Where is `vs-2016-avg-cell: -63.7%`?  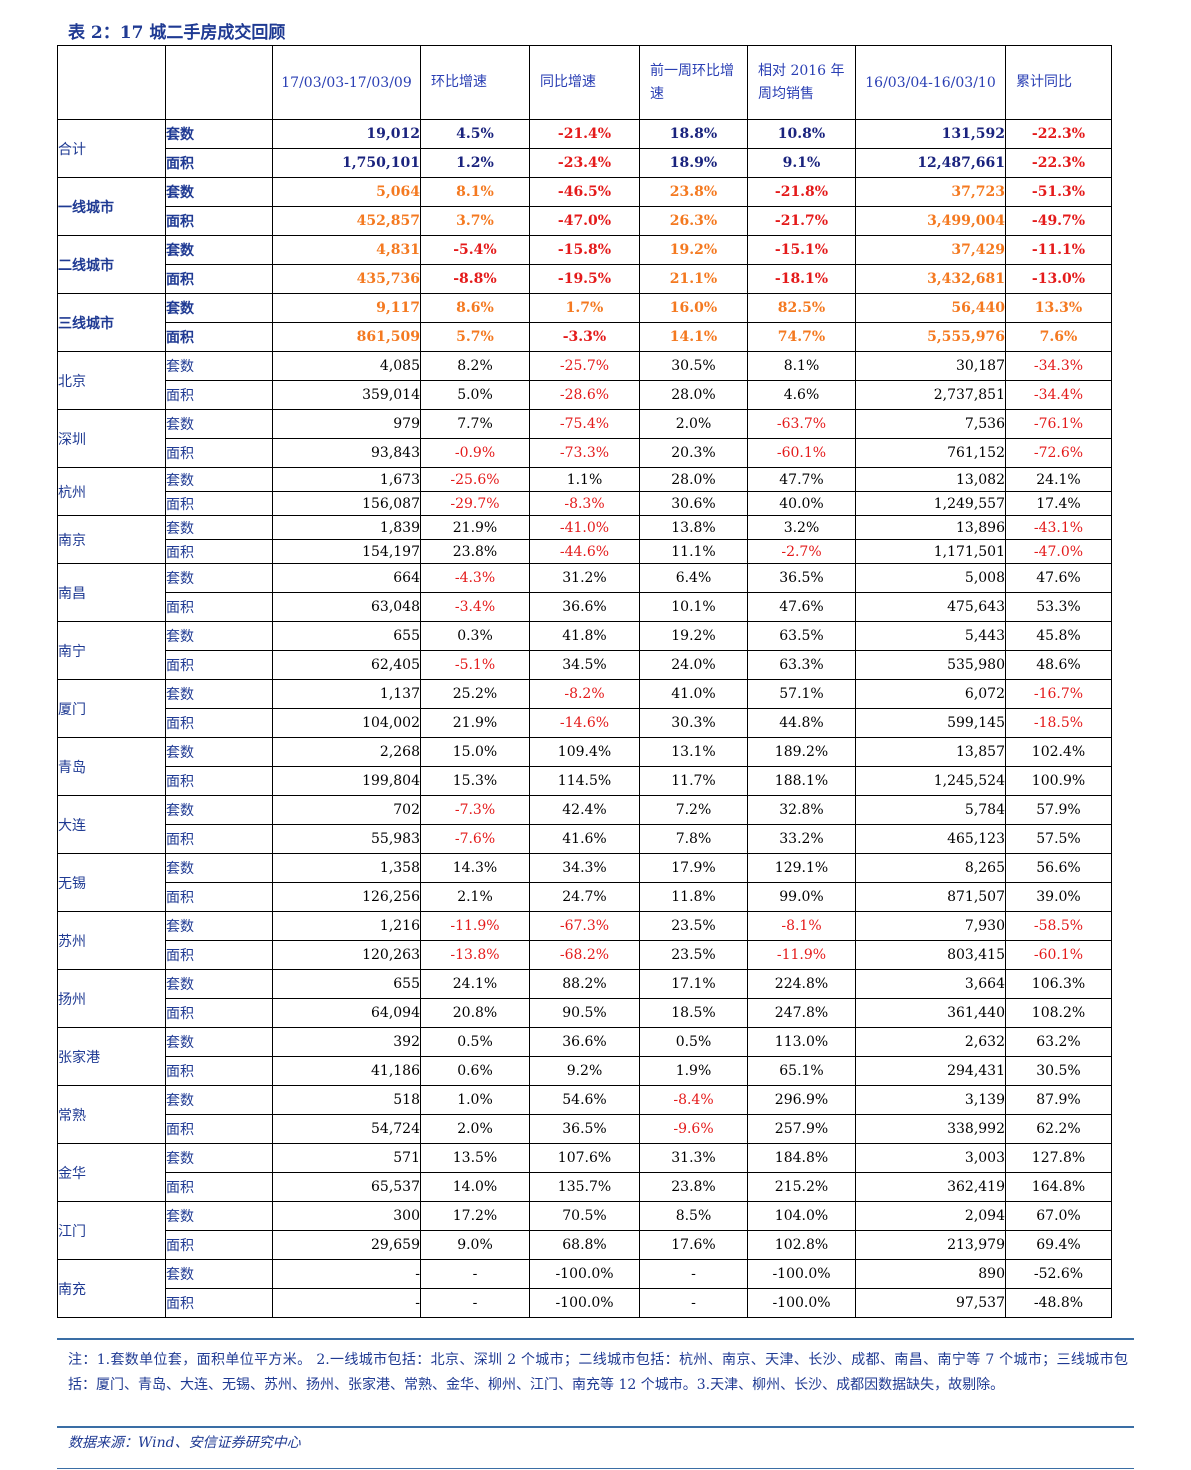
vs-2016-avg-cell: -63.7% is located at coordinates (801, 424).